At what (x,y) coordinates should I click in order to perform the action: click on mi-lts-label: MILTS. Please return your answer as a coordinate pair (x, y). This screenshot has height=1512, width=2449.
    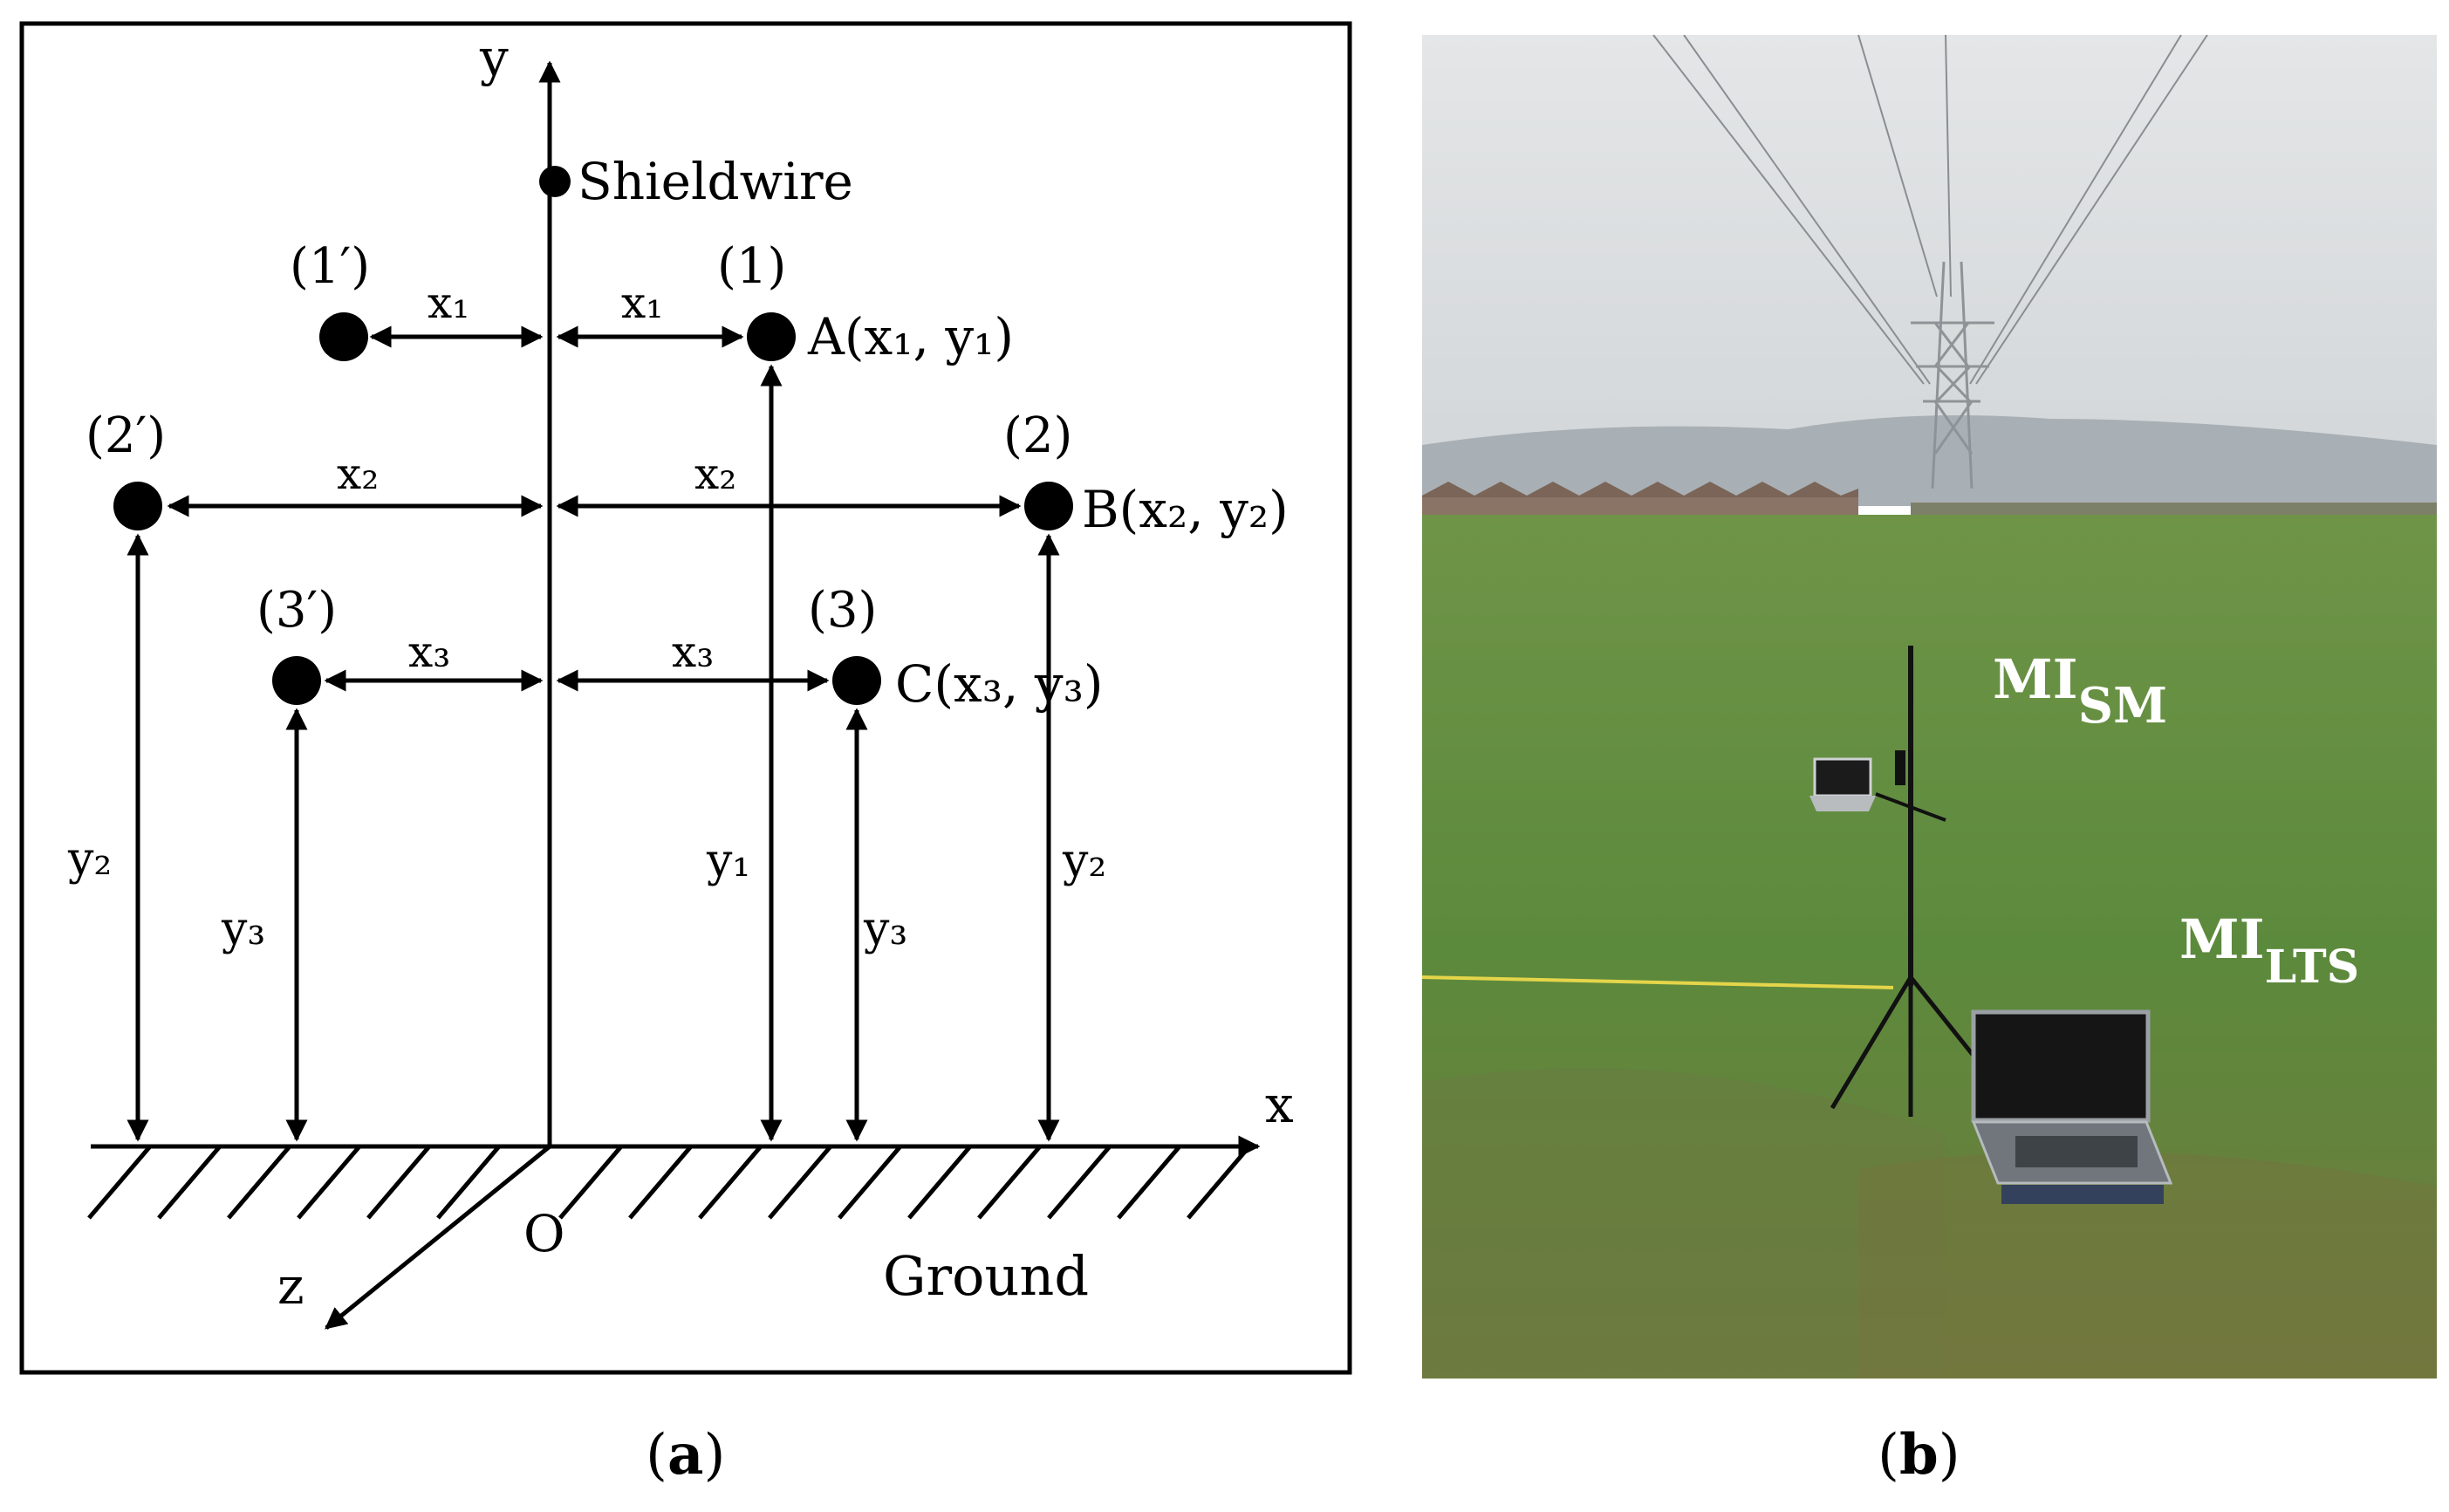
    Looking at the image, I should click on (2269, 950).